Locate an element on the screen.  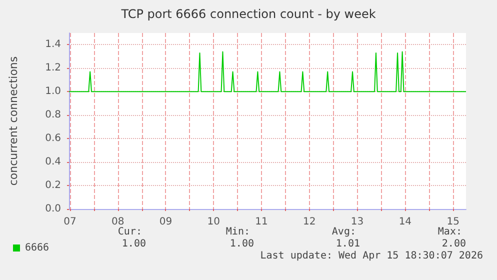
y-tick-label: 0.6 is located at coordinates (53, 138).